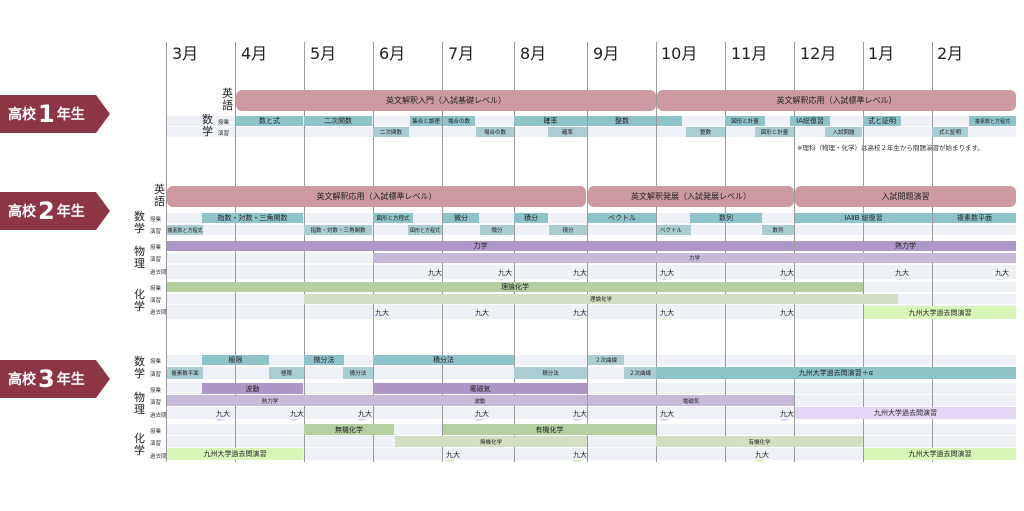 This screenshot has width=1024, height=511. What do you see at coordinates (974, 218) in the screenshot?
I see `bar-y2-math-lesson: 複素数平面` at bounding box center [974, 218].